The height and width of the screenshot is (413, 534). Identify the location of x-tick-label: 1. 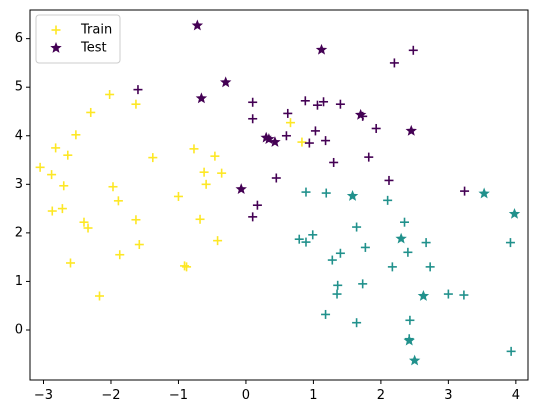
(313, 395).